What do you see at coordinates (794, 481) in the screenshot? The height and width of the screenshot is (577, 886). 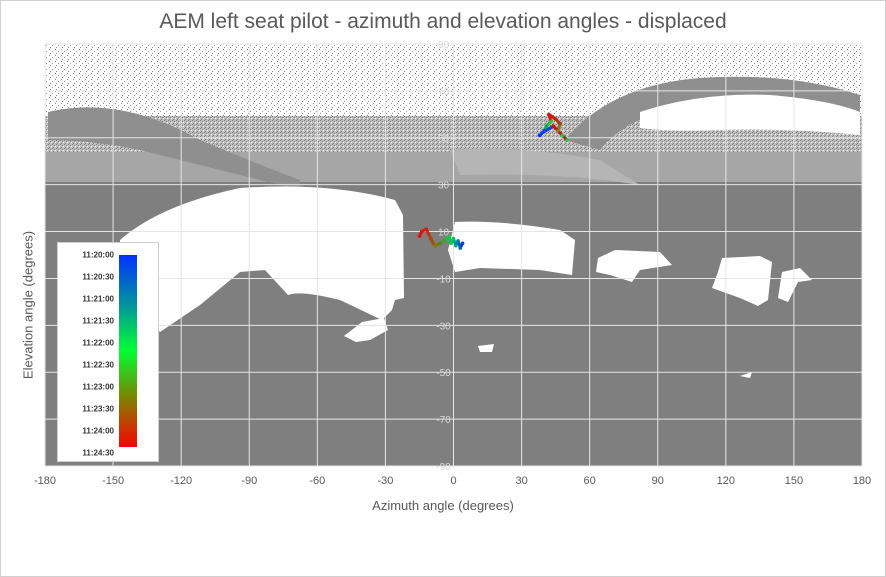 I see `x-tick-label: 150` at bounding box center [794, 481].